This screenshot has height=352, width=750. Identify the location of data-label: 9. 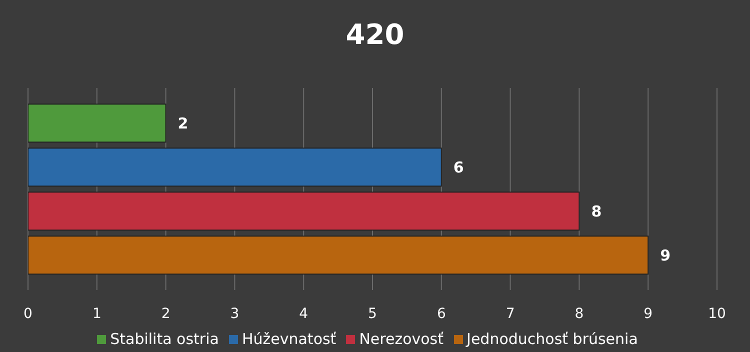
(665, 255).